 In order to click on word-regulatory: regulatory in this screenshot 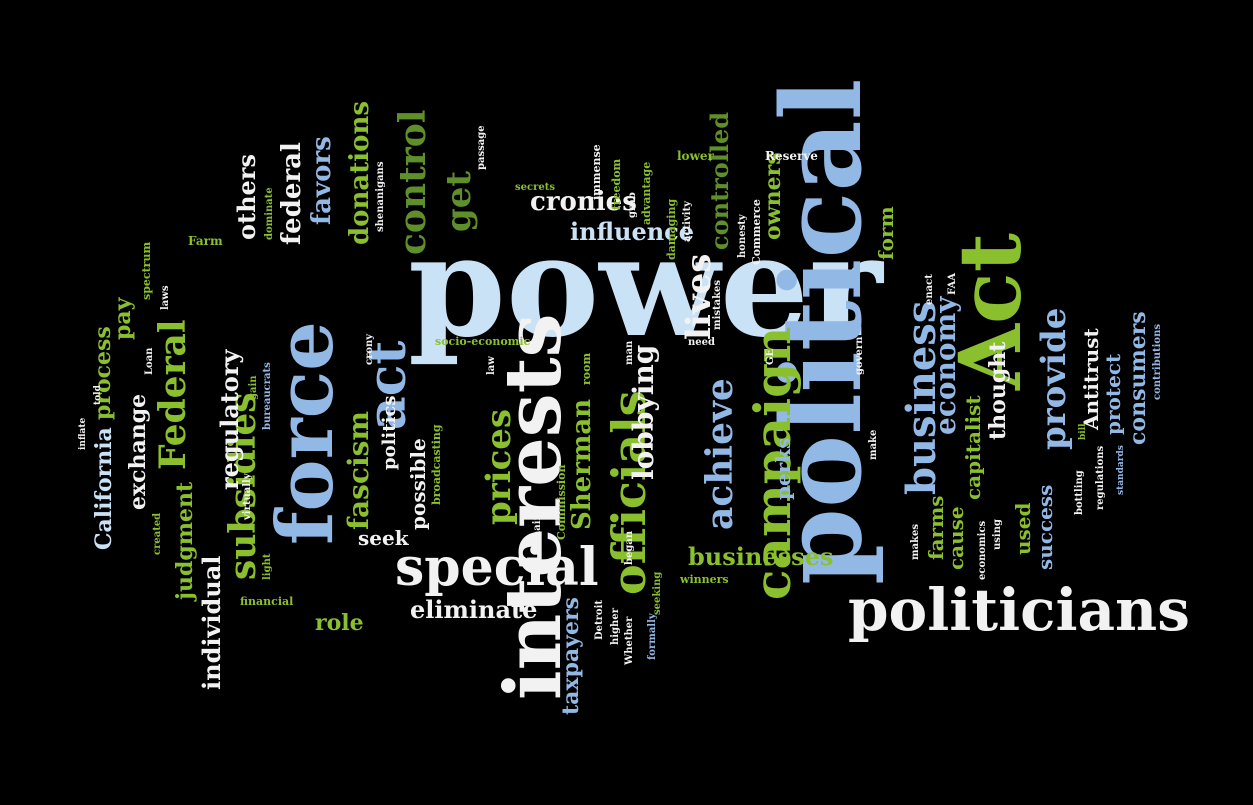, I will do `click(229, 419)`.